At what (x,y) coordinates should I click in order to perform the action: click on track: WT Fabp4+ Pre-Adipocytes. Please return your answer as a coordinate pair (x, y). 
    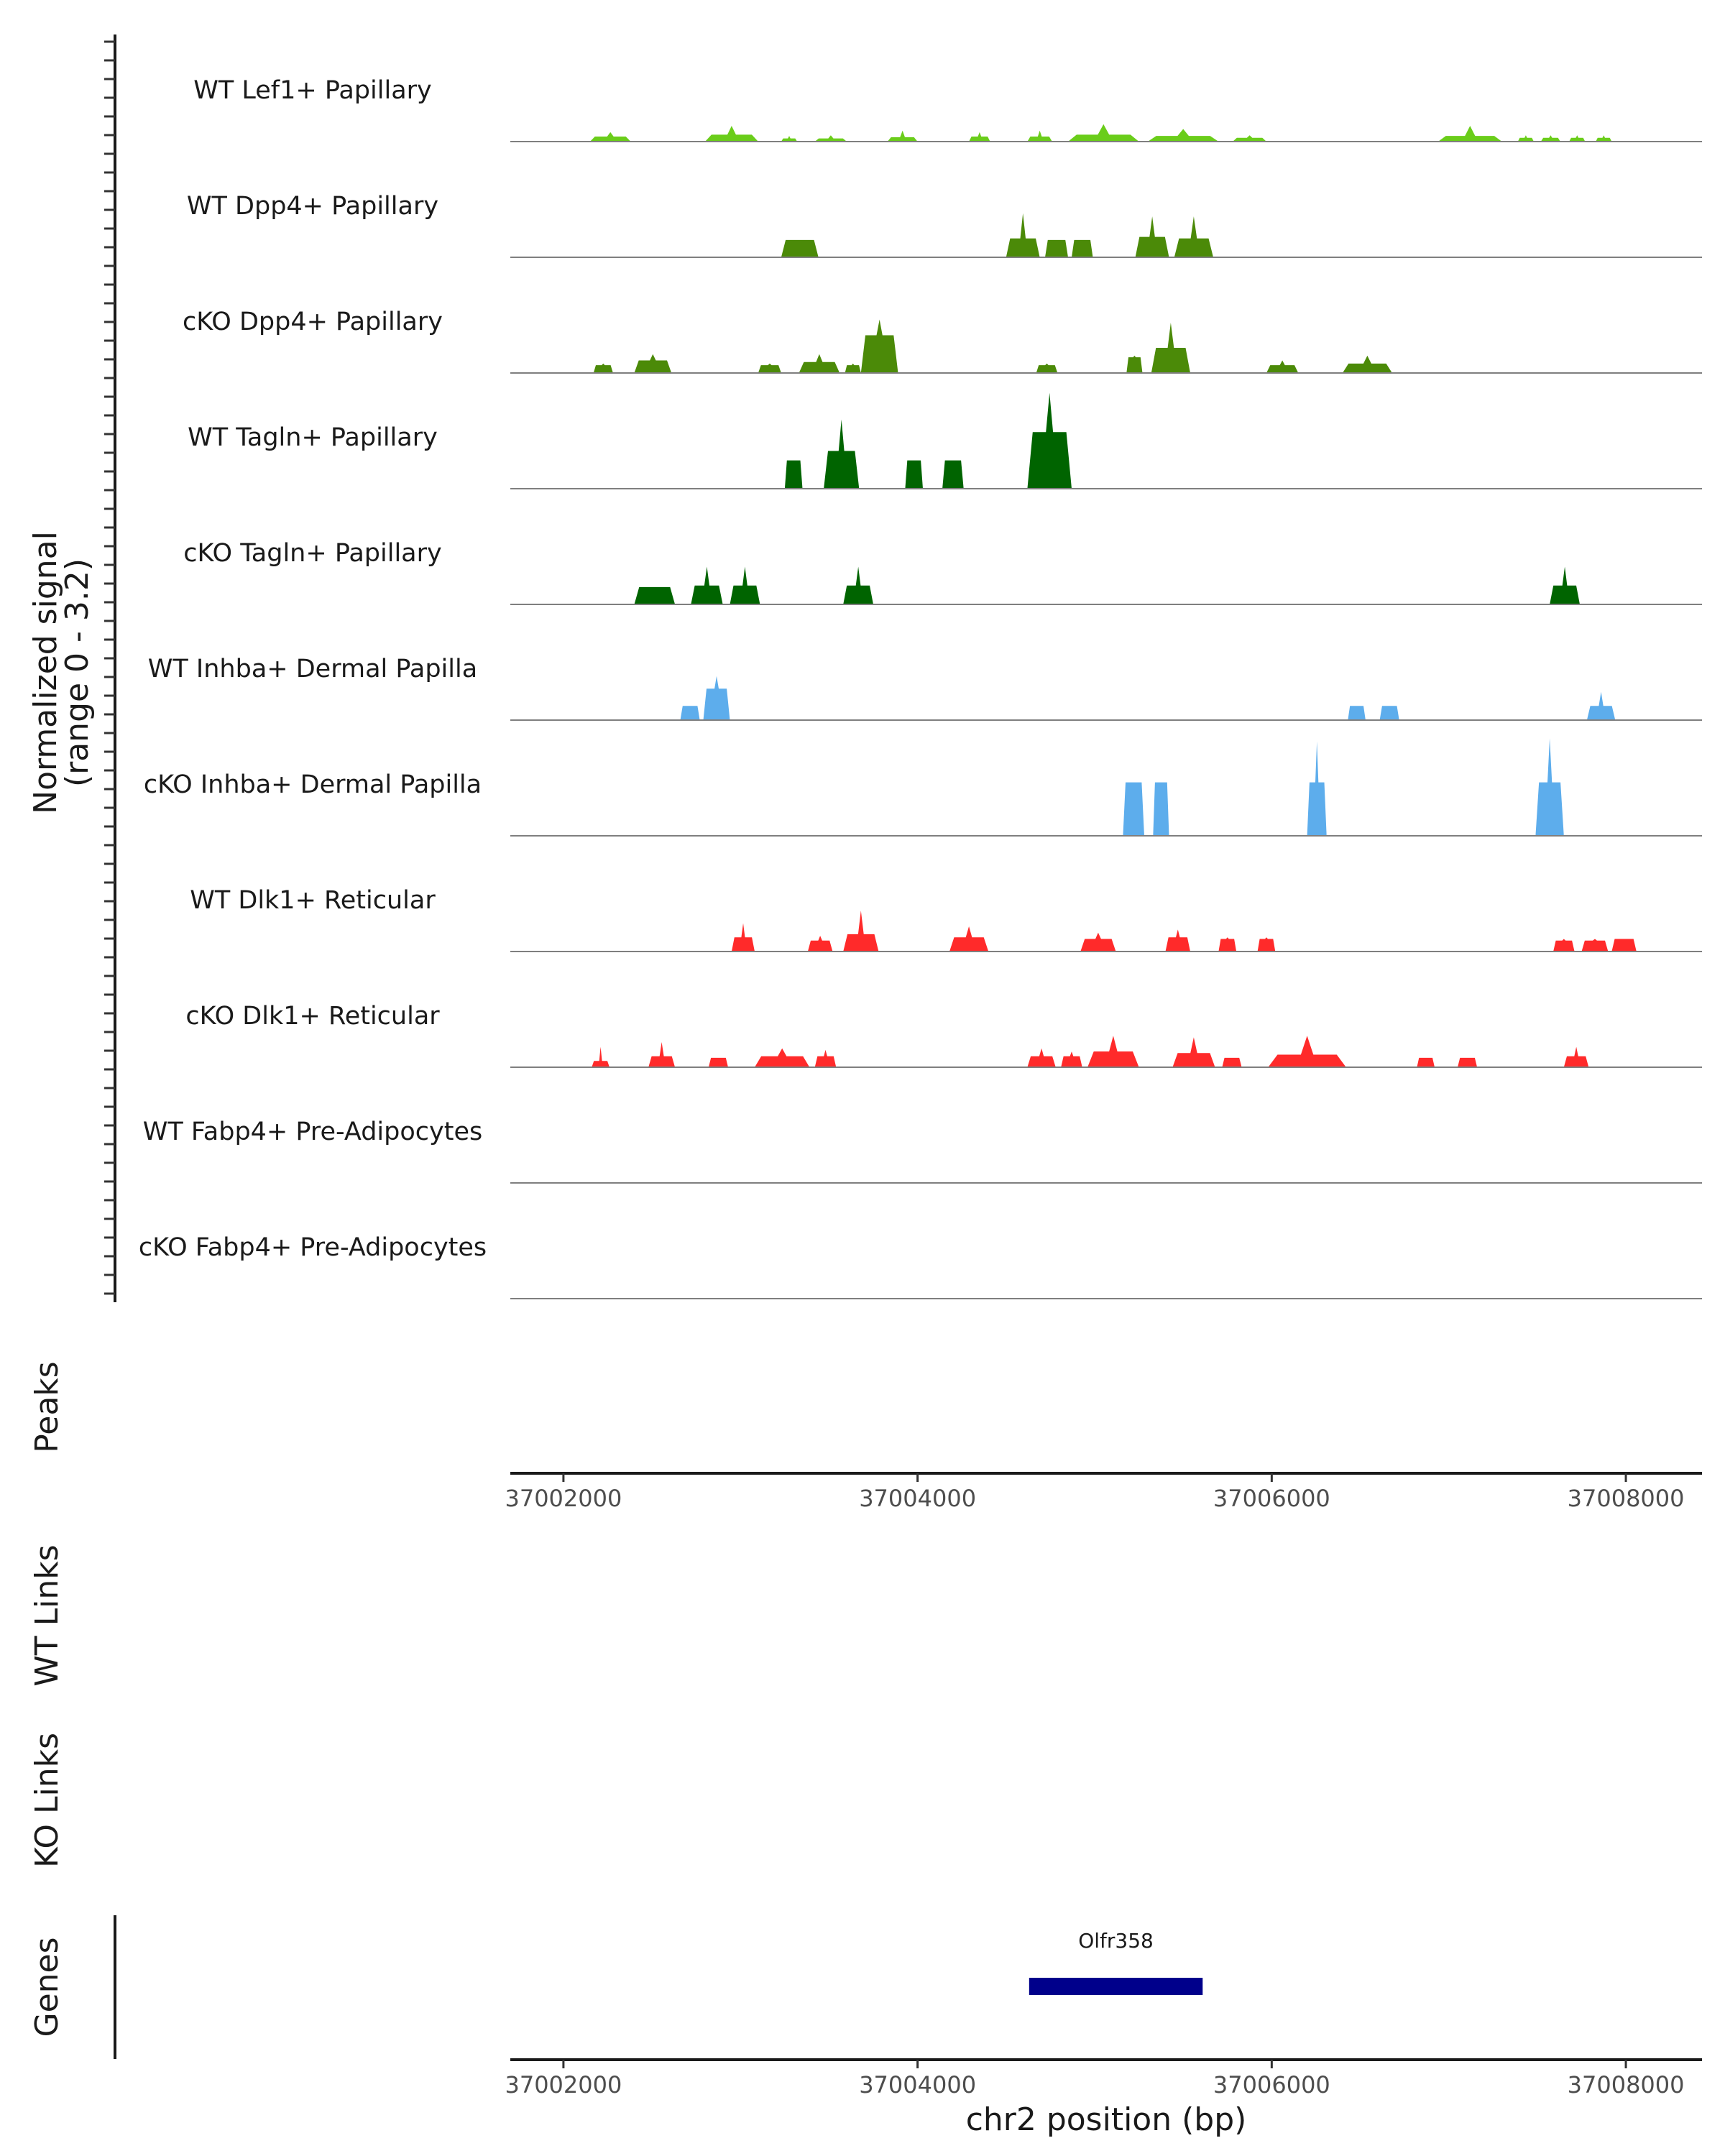
    Looking at the image, I should click on (922, 1151).